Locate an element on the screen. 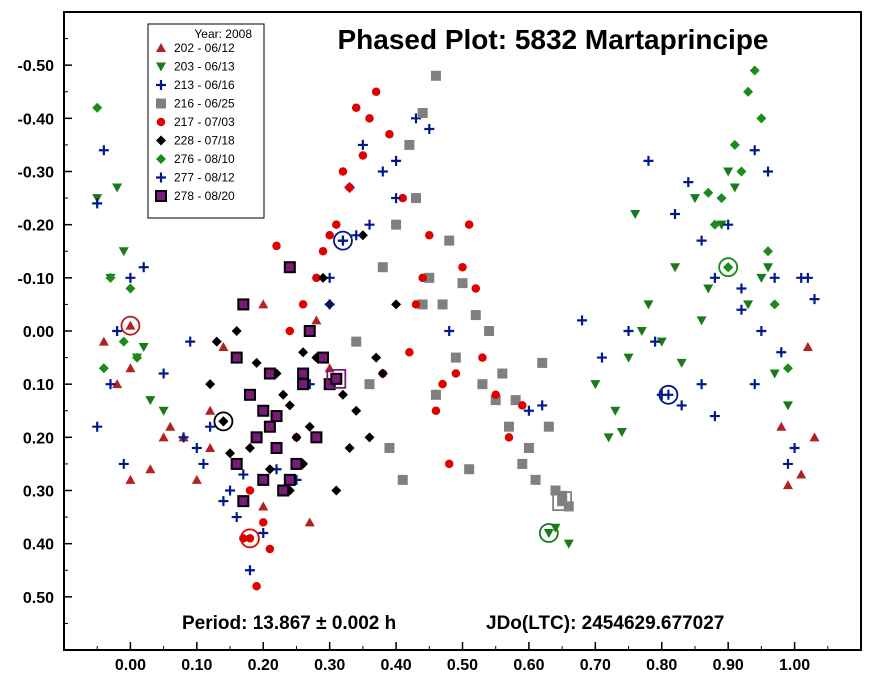  chart-title: Phased Plot: 5832 Martaprincipe is located at coordinates (552, 39).